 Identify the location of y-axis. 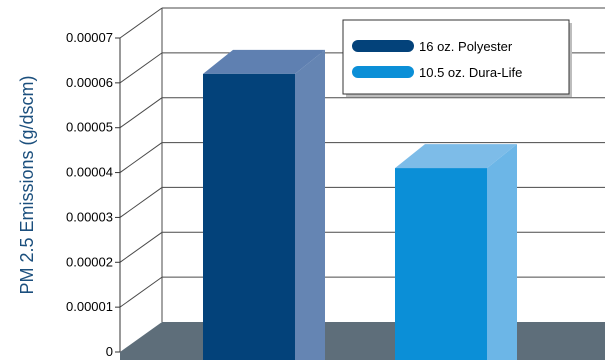
(117, 195).